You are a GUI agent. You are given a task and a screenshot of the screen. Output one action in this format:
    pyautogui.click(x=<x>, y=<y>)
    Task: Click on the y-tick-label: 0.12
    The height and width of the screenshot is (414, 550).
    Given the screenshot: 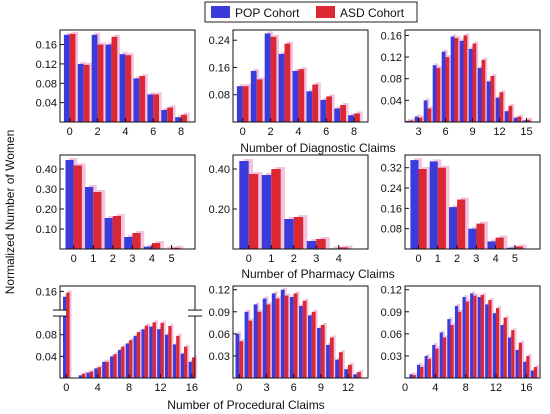 What is the action you would take?
    pyautogui.click(x=46, y=65)
    